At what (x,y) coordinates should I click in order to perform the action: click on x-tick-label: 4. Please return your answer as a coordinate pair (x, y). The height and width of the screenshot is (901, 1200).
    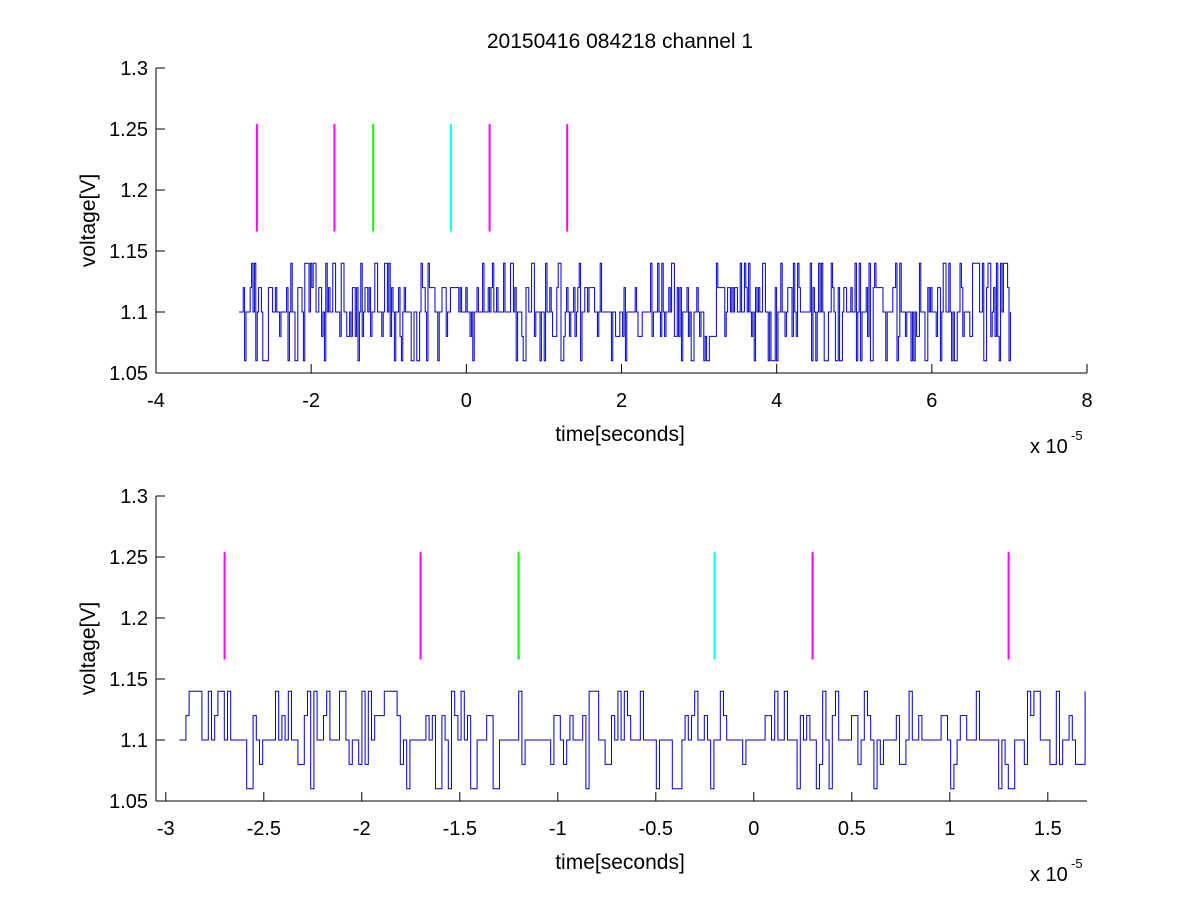
    Looking at the image, I should click on (776, 401).